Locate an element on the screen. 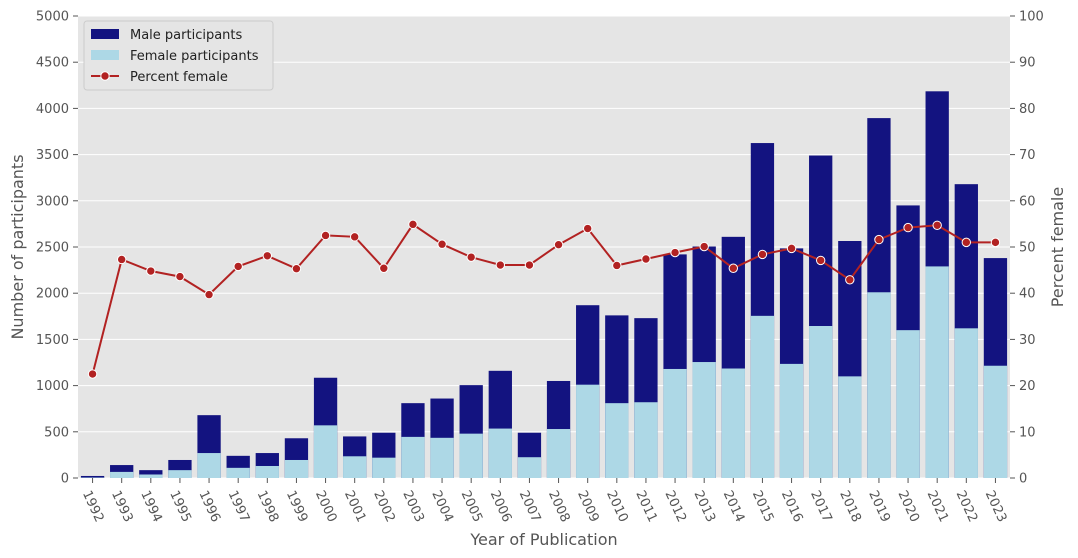 Image resolution: width=1078 pixels, height=558 pixels. bar-female-1998 is located at coordinates (267, 471).